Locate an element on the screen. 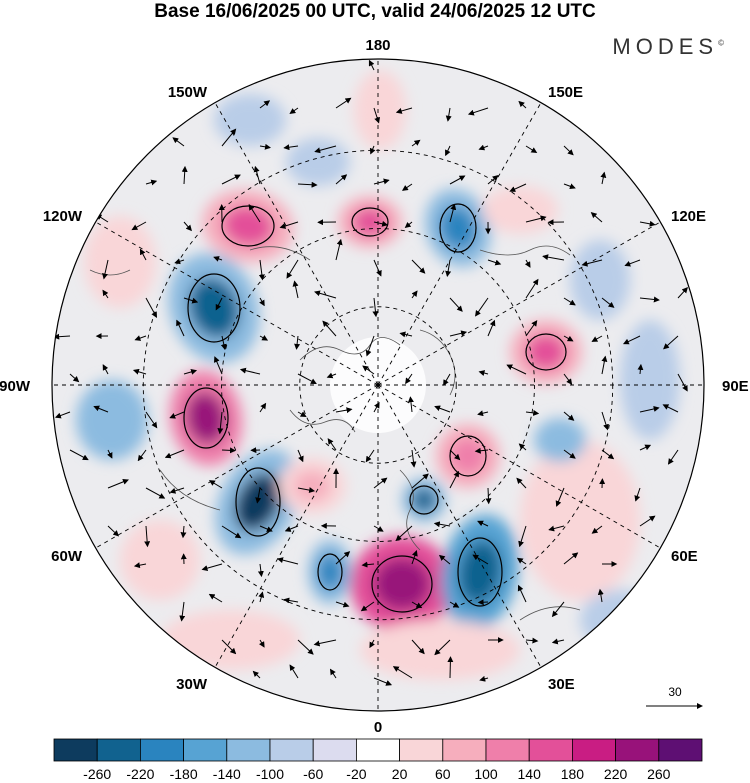 The image size is (750, 783). lon-label-120e: 120E is located at coordinates (688, 216).